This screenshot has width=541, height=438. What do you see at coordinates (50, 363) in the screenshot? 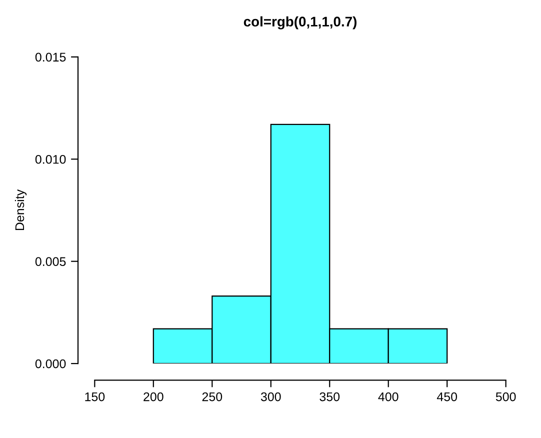
I see `y-tick-label: 0.000` at bounding box center [50, 363].